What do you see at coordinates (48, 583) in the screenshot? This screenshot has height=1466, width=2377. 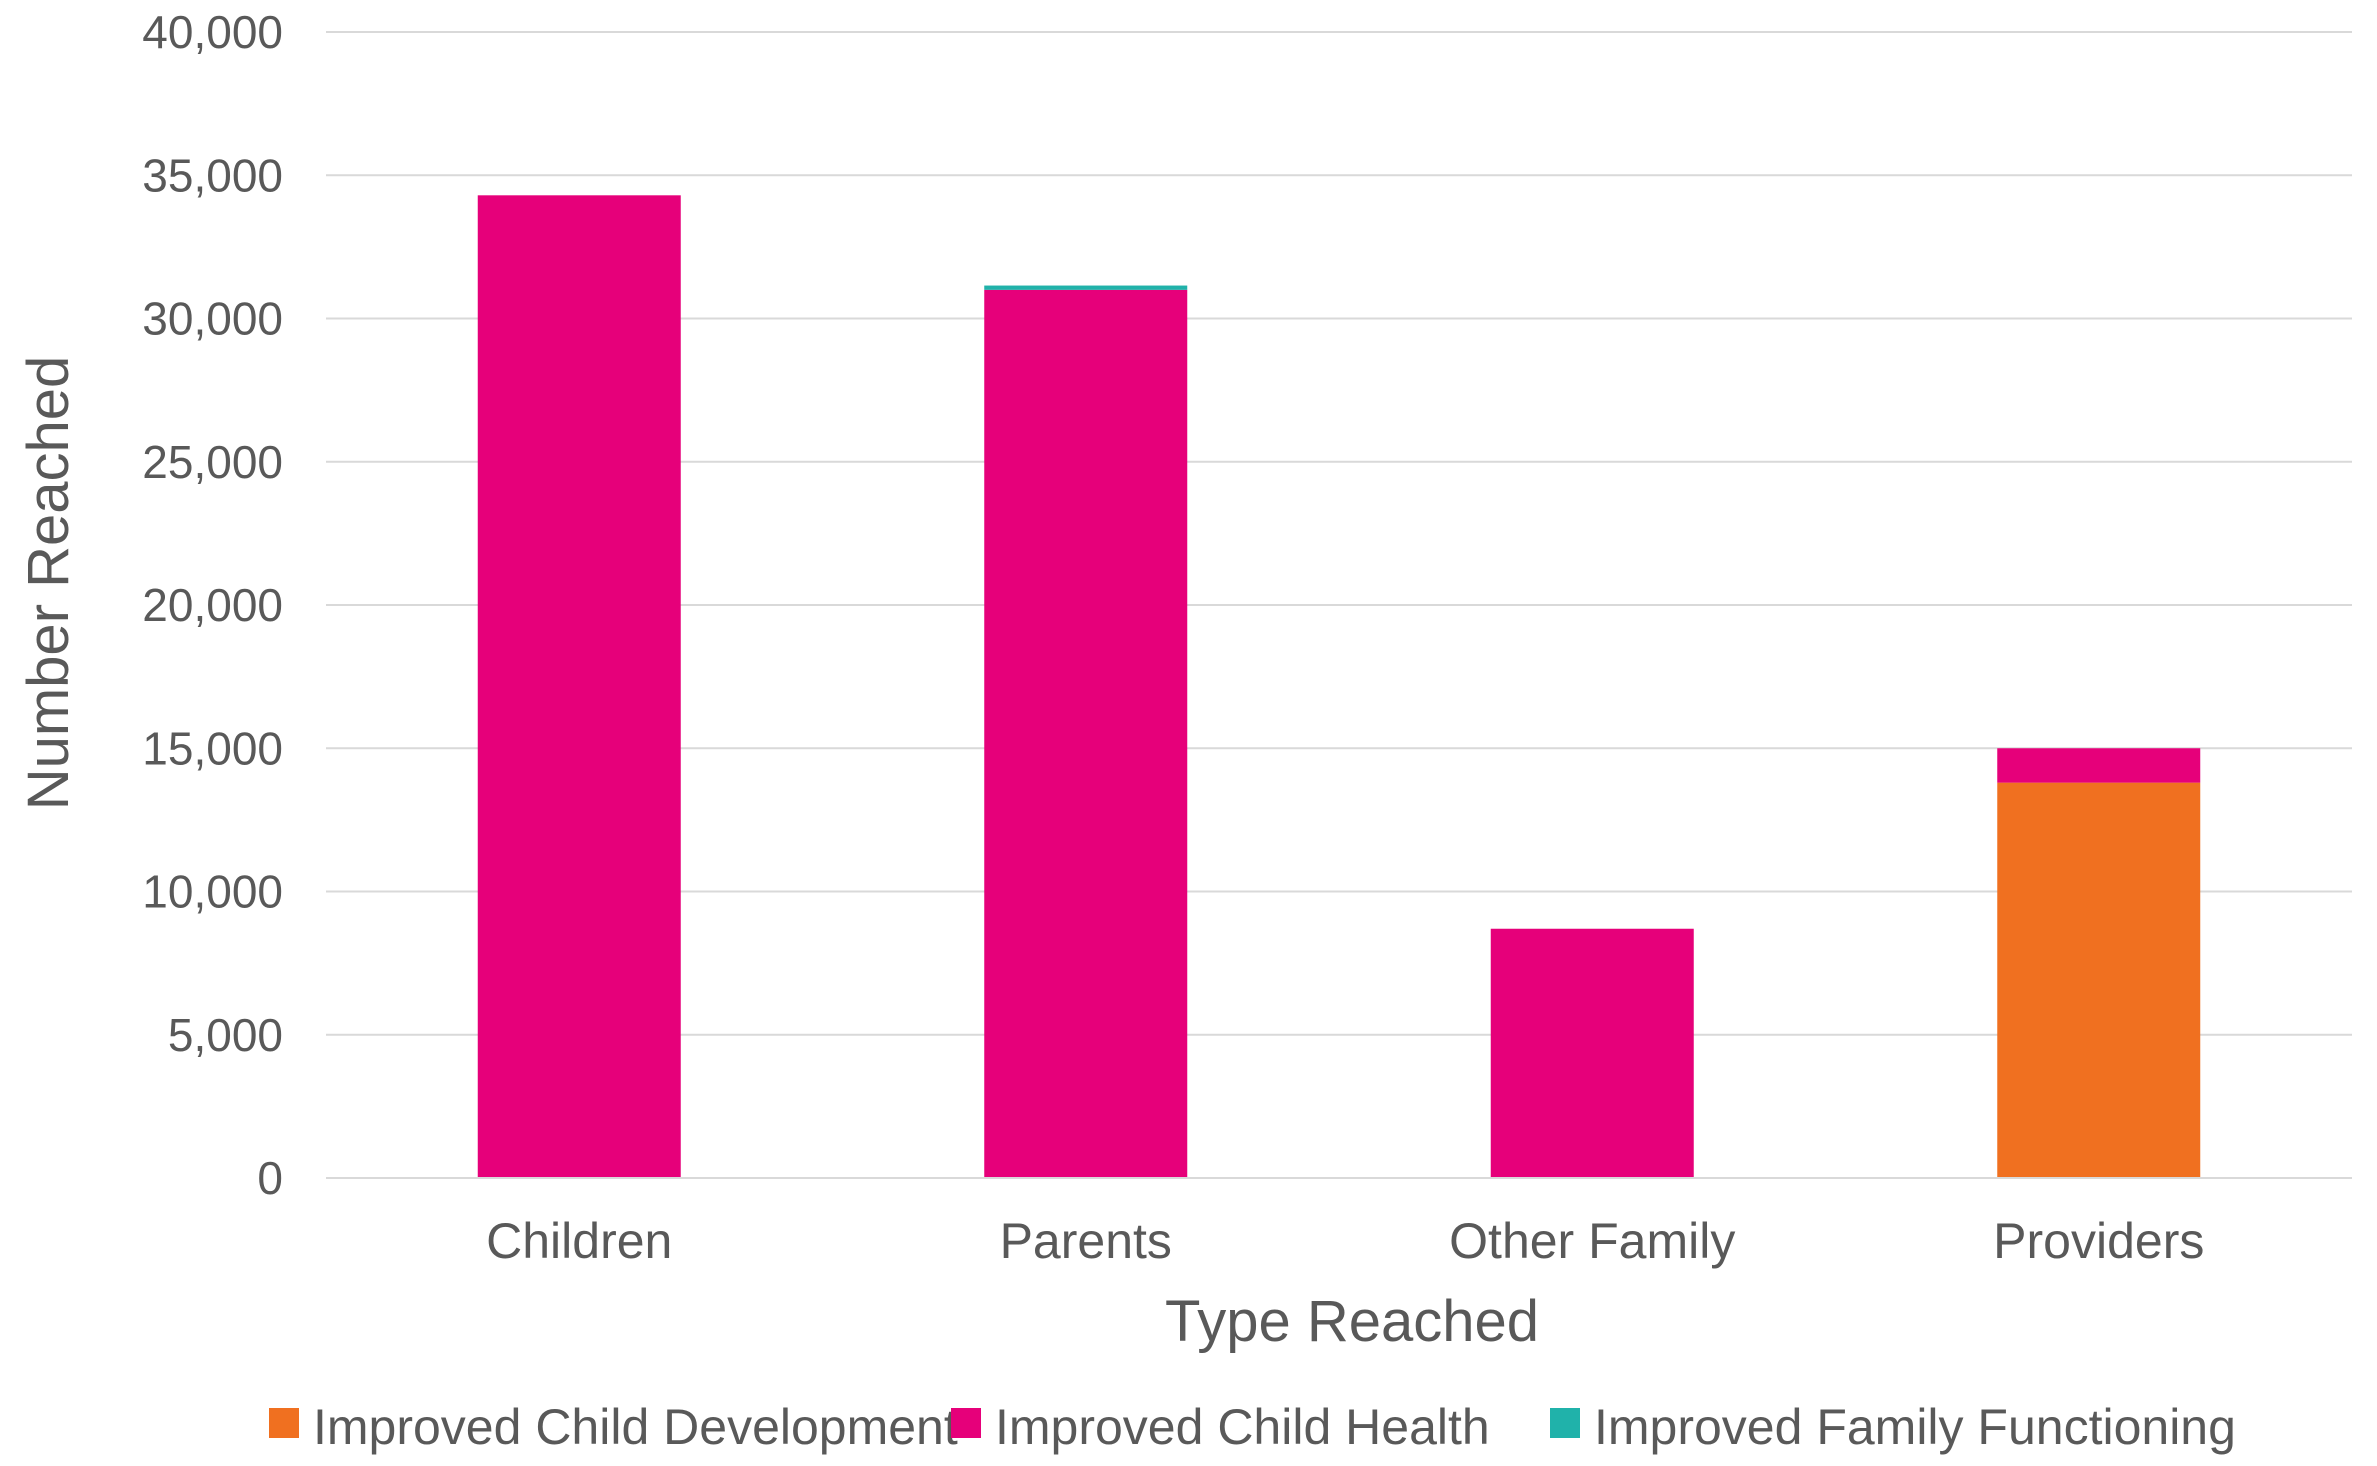 I see `y-axis-title: Number Reached` at bounding box center [48, 583].